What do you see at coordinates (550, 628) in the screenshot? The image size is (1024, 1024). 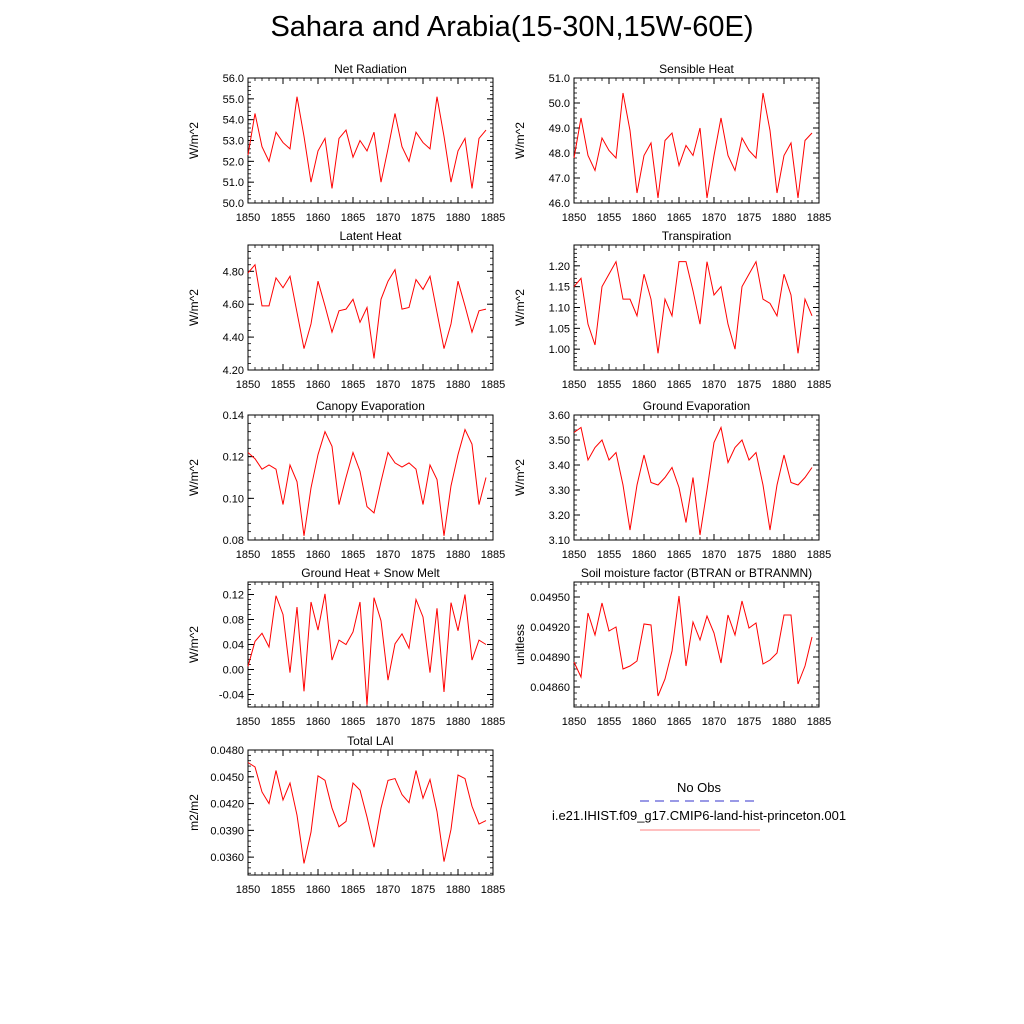 I see `y-tick-label: 0.04920` at bounding box center [550, 628].